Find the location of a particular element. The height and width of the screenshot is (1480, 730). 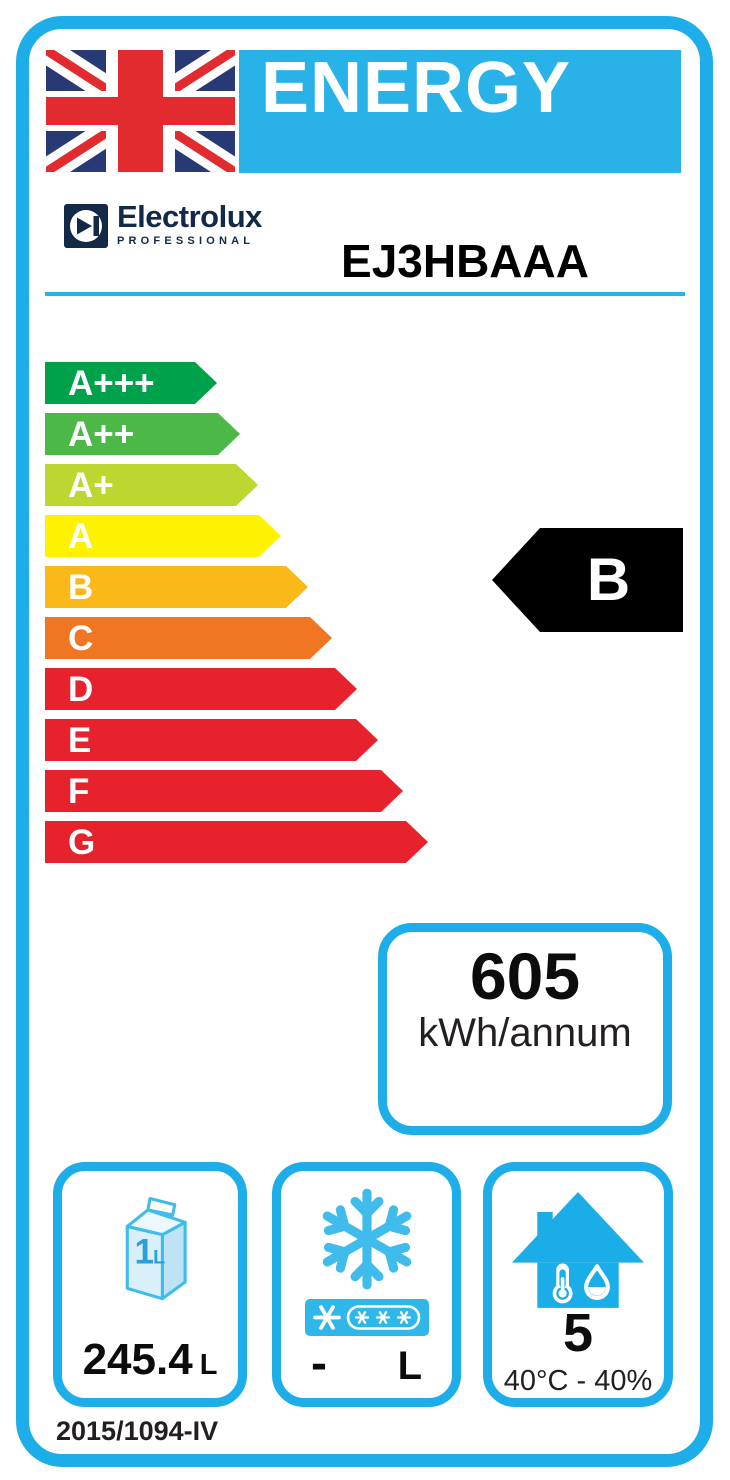

rating-arrow-label: A is located at coordinates (81, 536).